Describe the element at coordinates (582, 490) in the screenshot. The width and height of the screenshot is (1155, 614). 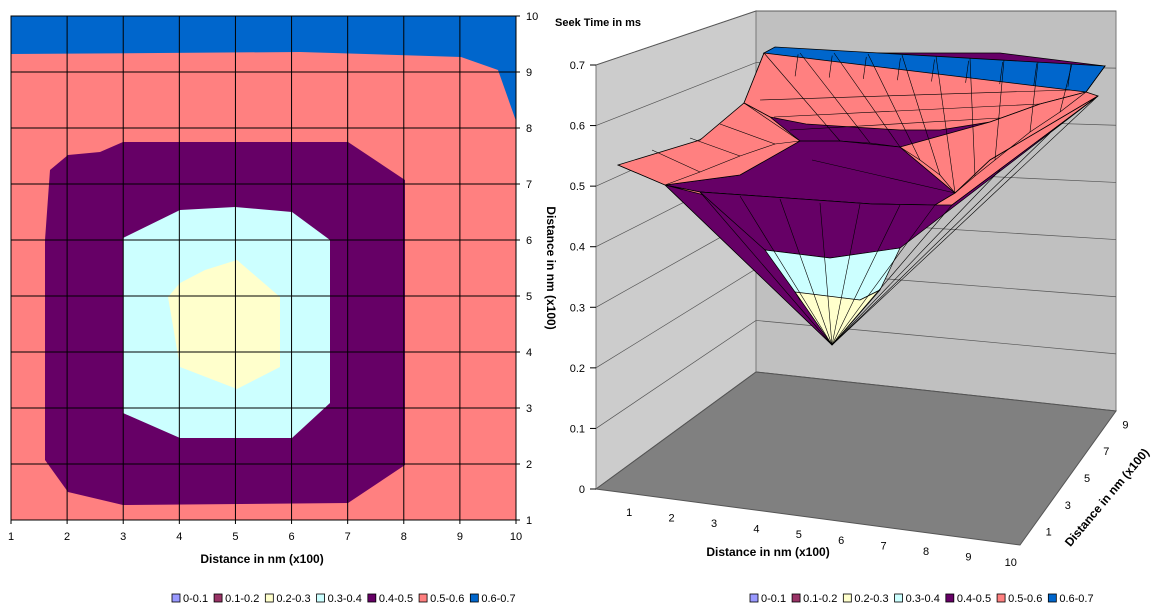
I see `surface-z-tick-label: 0` at that location.